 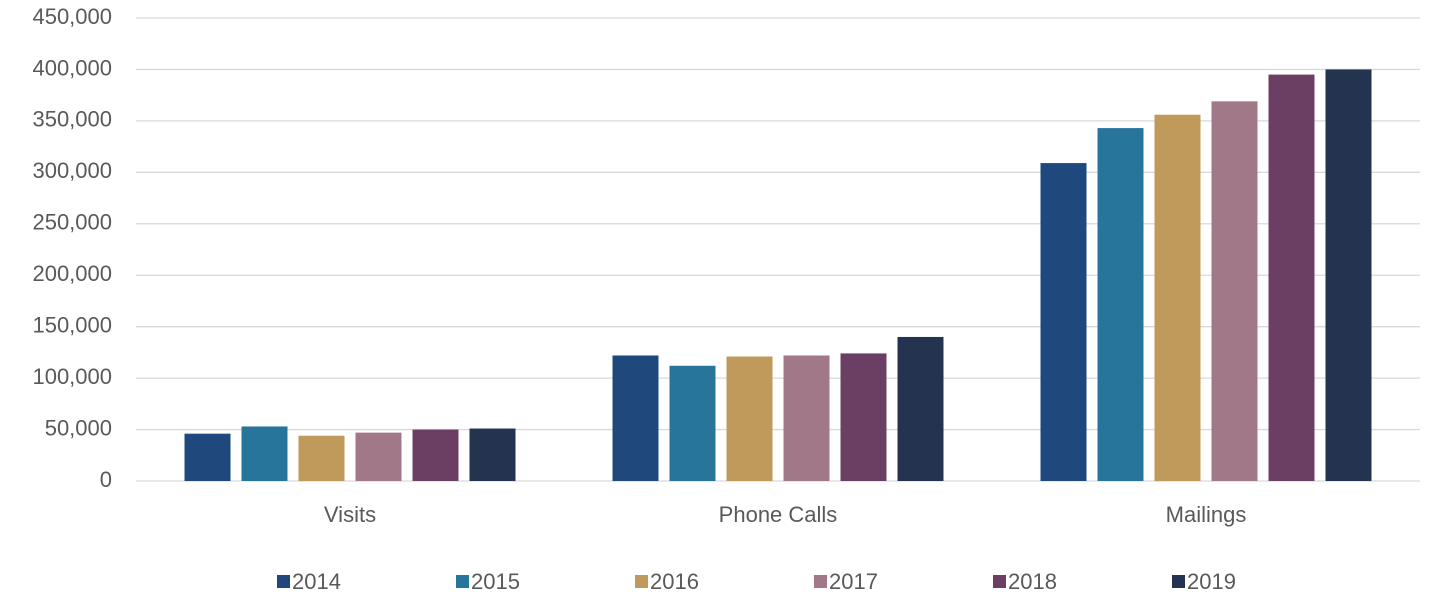 What do you see at coordinates (72, 16) in the screenshot?
I see `y-tick-label: 450,000` at bounding box center [72, 16].